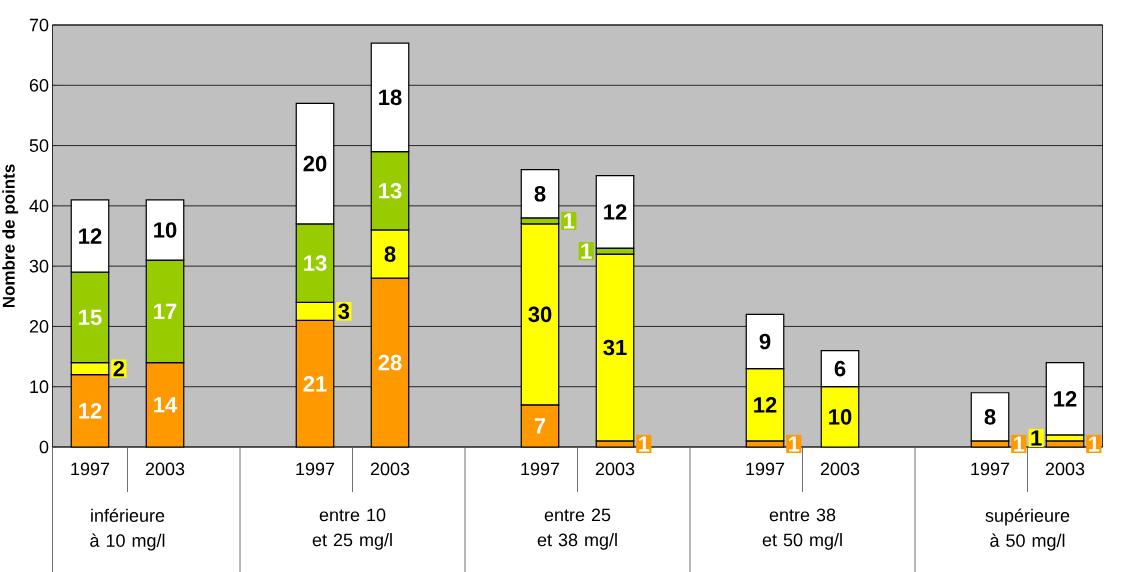 The width and height of the screenshot is (1148, 572). What do you see at coordinates (840, 368) in the screenshot?
I see `data-label: 6` at bounding box center [840, 368].